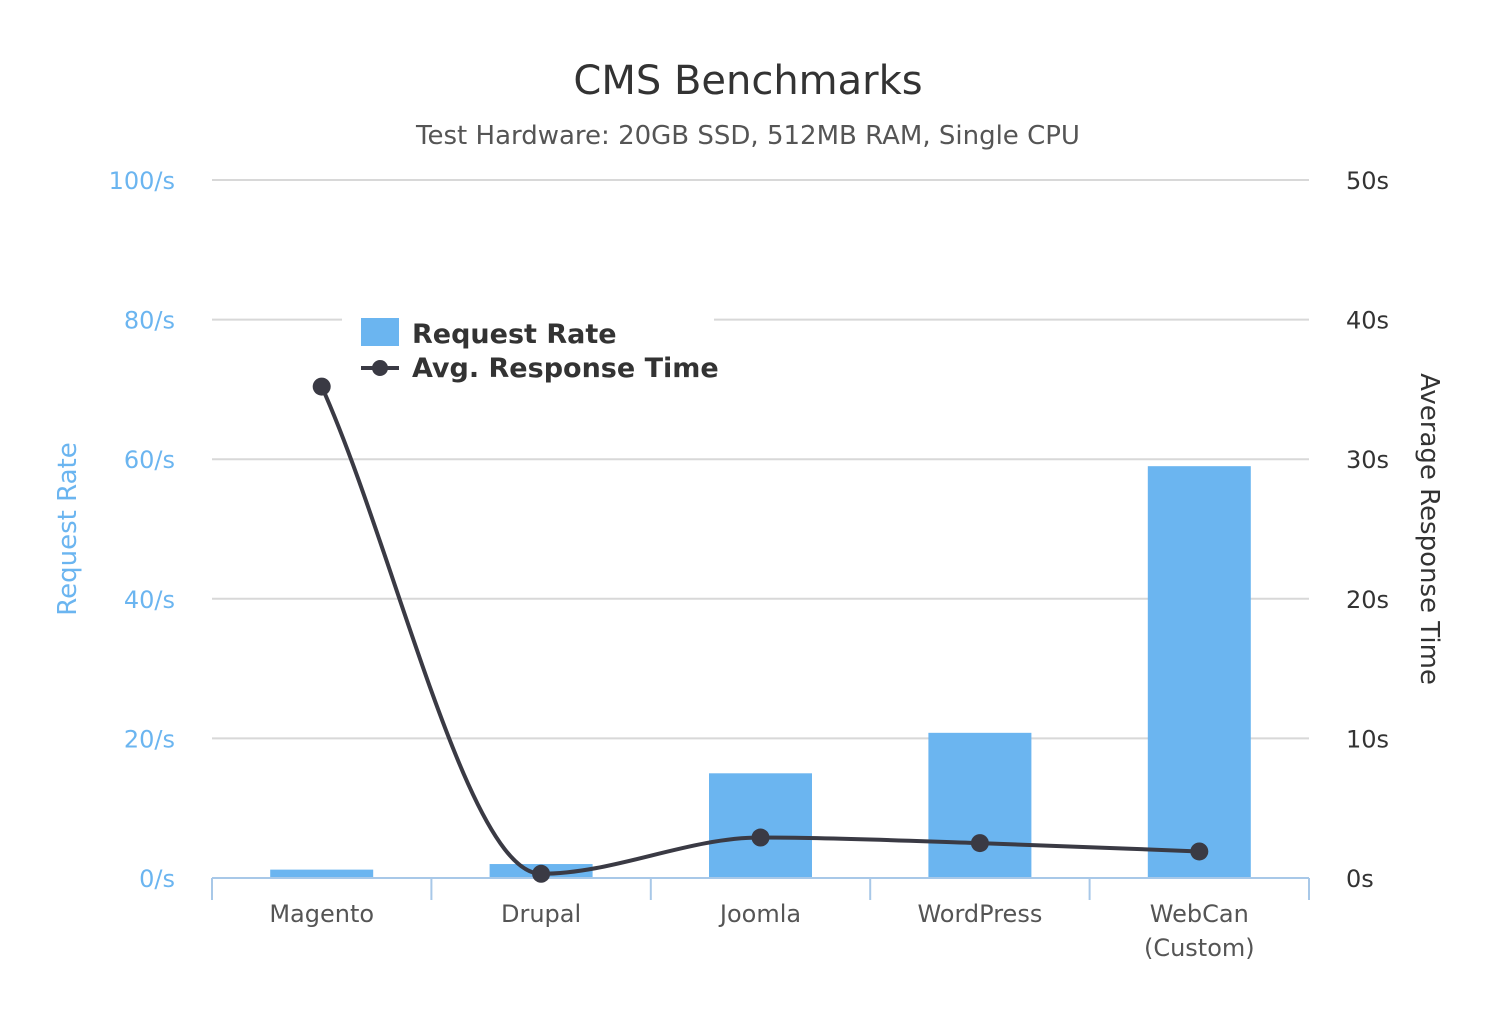  I want to click on left-tick-label: 100/s, so click(142, 181).